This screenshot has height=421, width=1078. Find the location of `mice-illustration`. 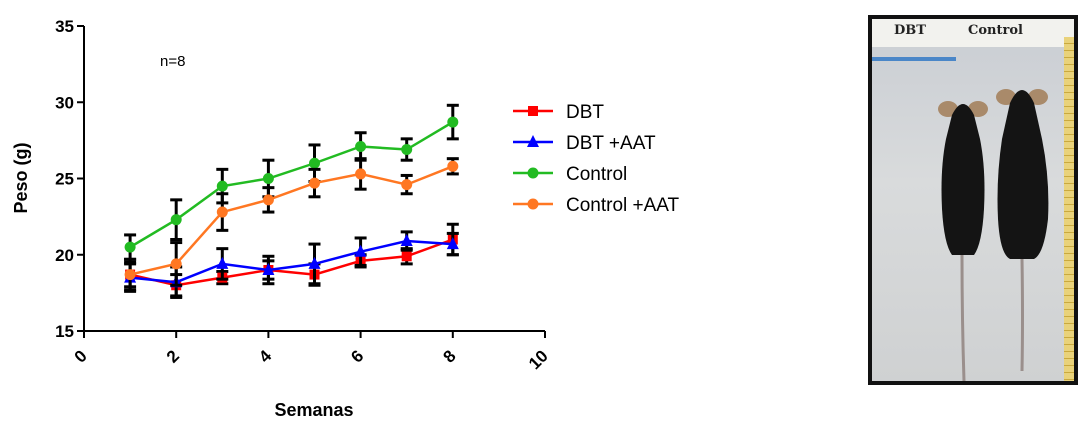

mice-illustration is located at coordinates (993, 235).